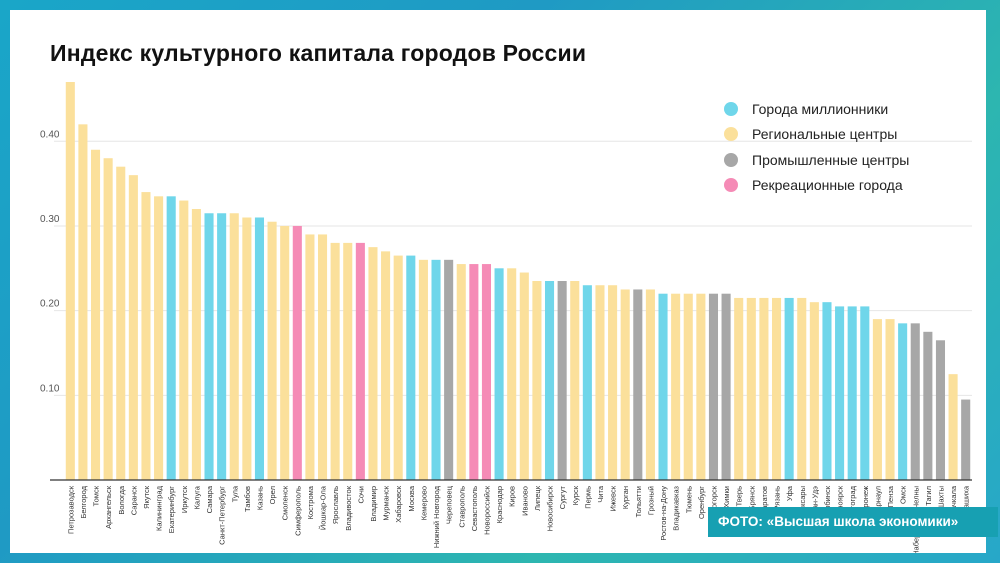 The image size is (1000, 563). Describe the element at coordinates (209, 499) in the screenshot. I see `x-tick-label: Самара` at that location.